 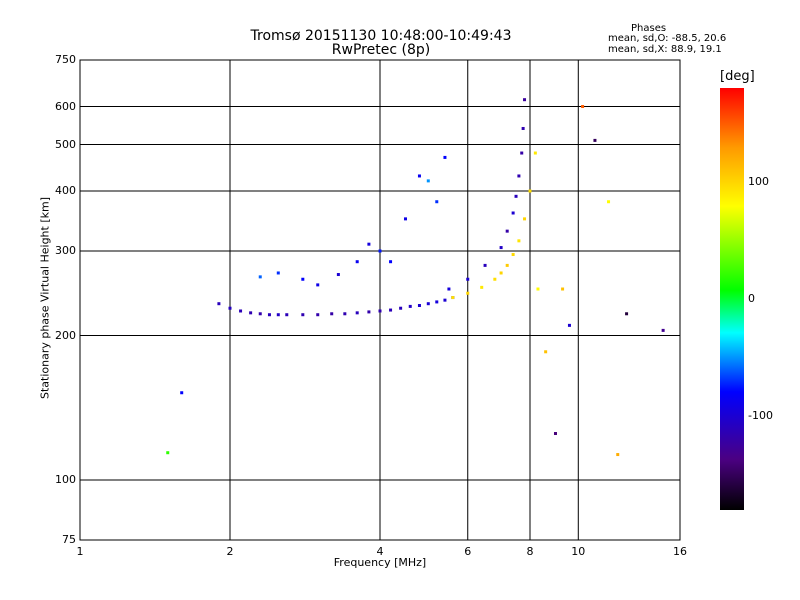 I want to click on x-tick-label: 6, so click(x=468, y=551).